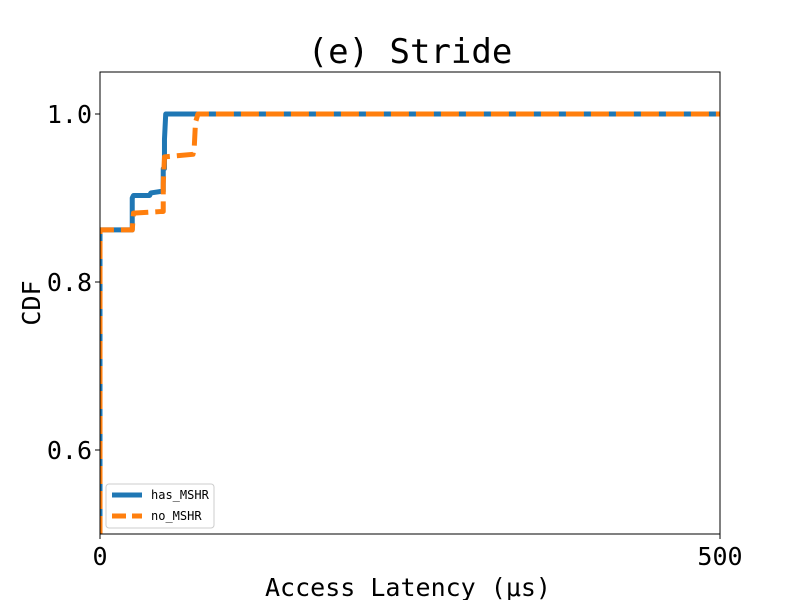 The height and width of the screenshot is (600, 800). I want to click on y-tick-label: 1.0, so click(69, 114).